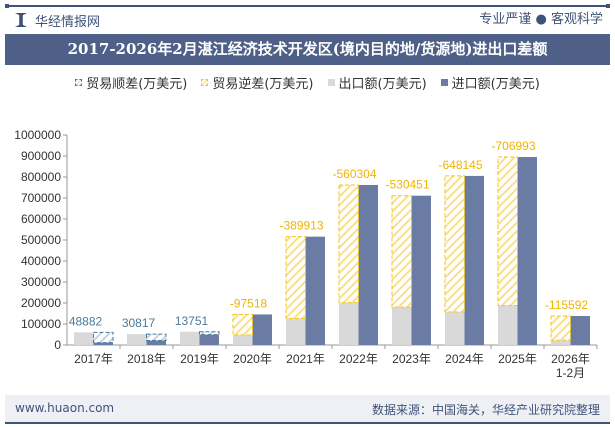  I want to click on x-tick-label: 2019年, so click(199, 359).